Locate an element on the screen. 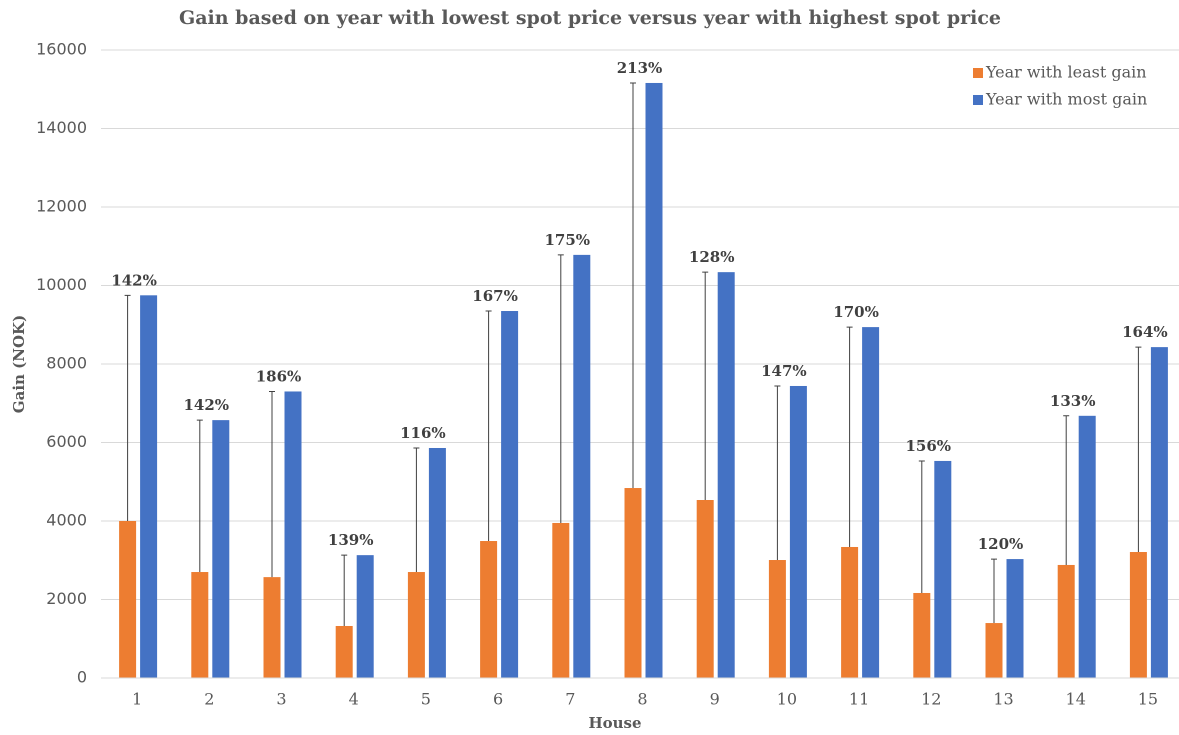 The width and height of the screenshot is (1179, 735). y-tick-label: 12000 is located at coordinates (61, 206).